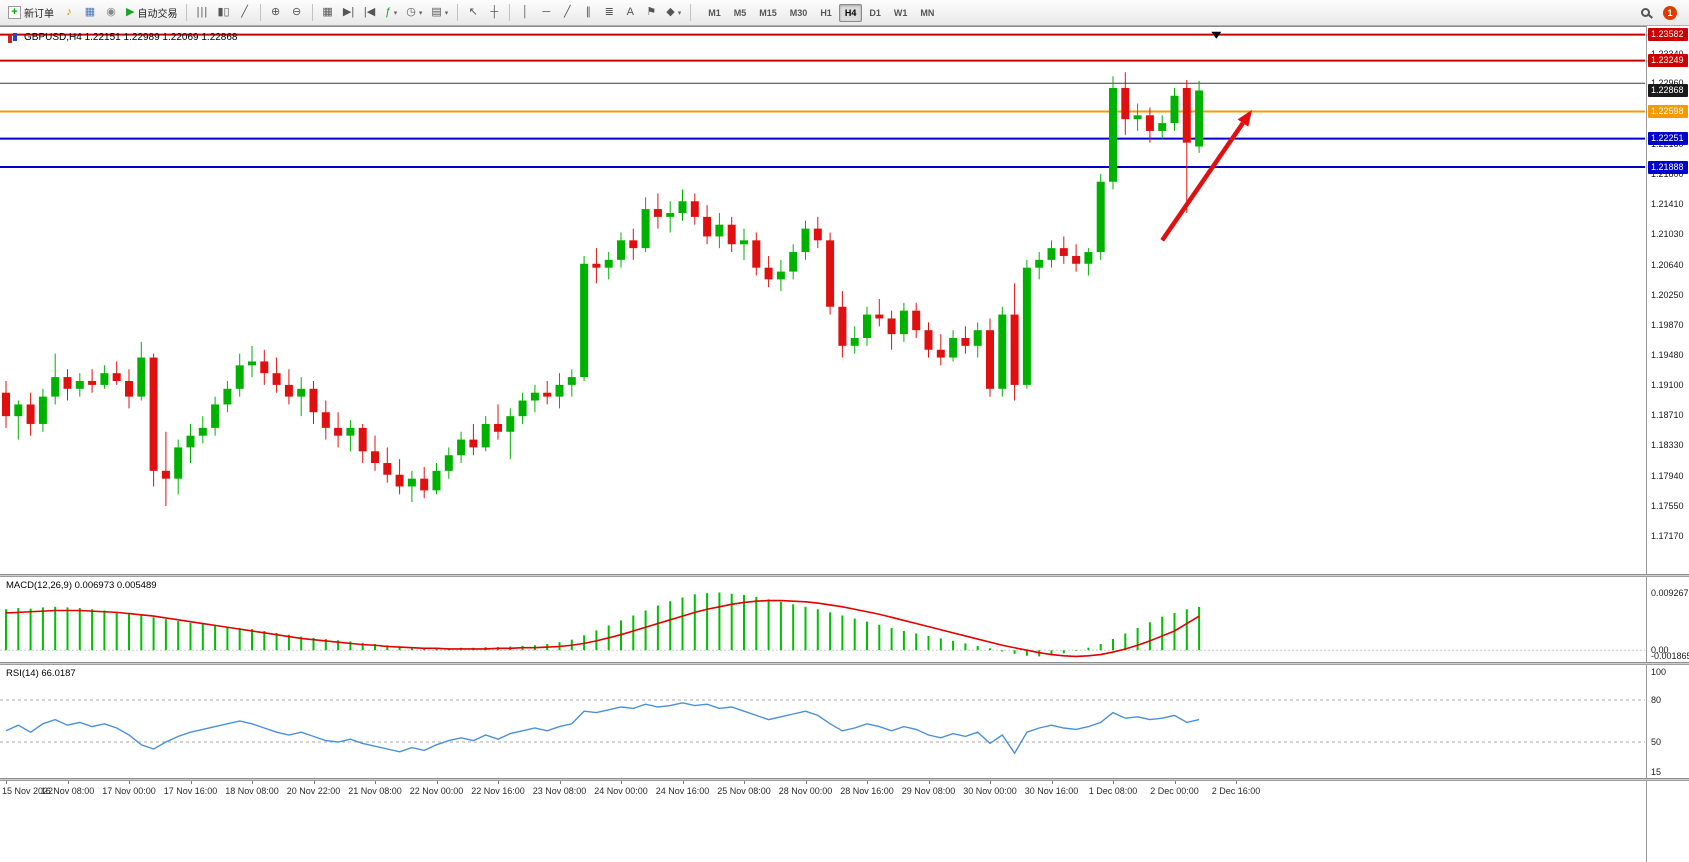 The width and height of the screenshot is (1689, 862). I want to click on new-order-button: + 新订单, so click(31, 13).